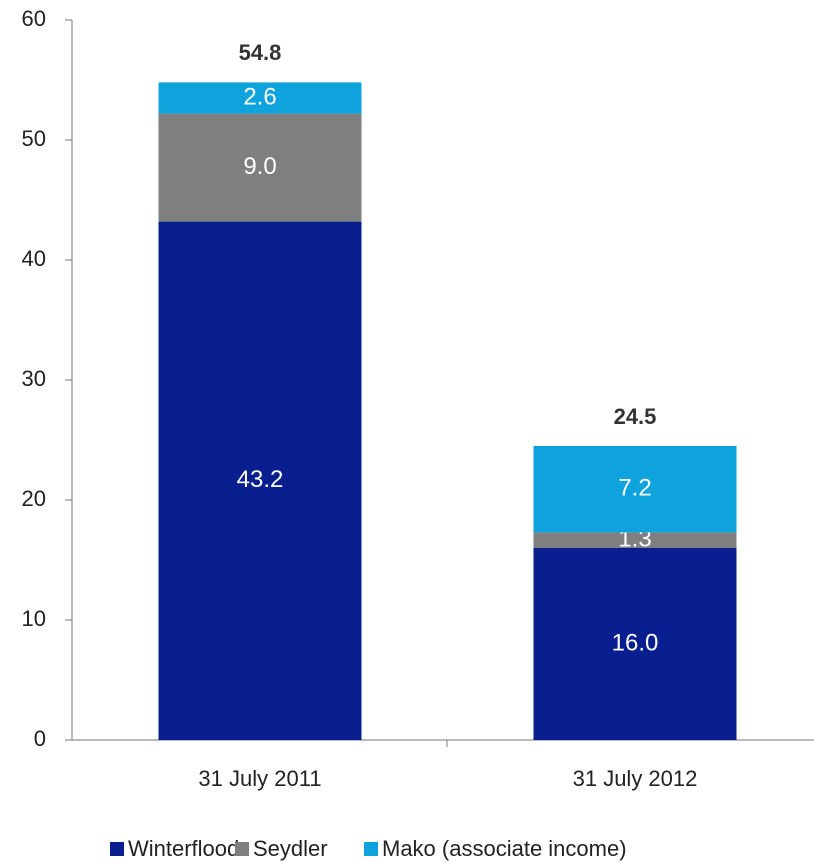 Image resolution: width=814 pixels, height=863 pixels. I want to click on value-label: 2.6, so click(259, 96).